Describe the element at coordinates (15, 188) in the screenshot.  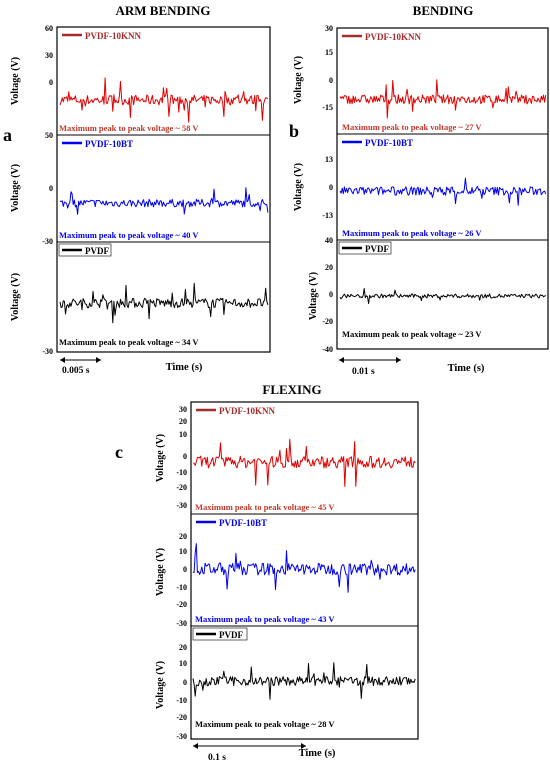
I see `panel-a-ylabel-2: Voltage (V)` at that location.